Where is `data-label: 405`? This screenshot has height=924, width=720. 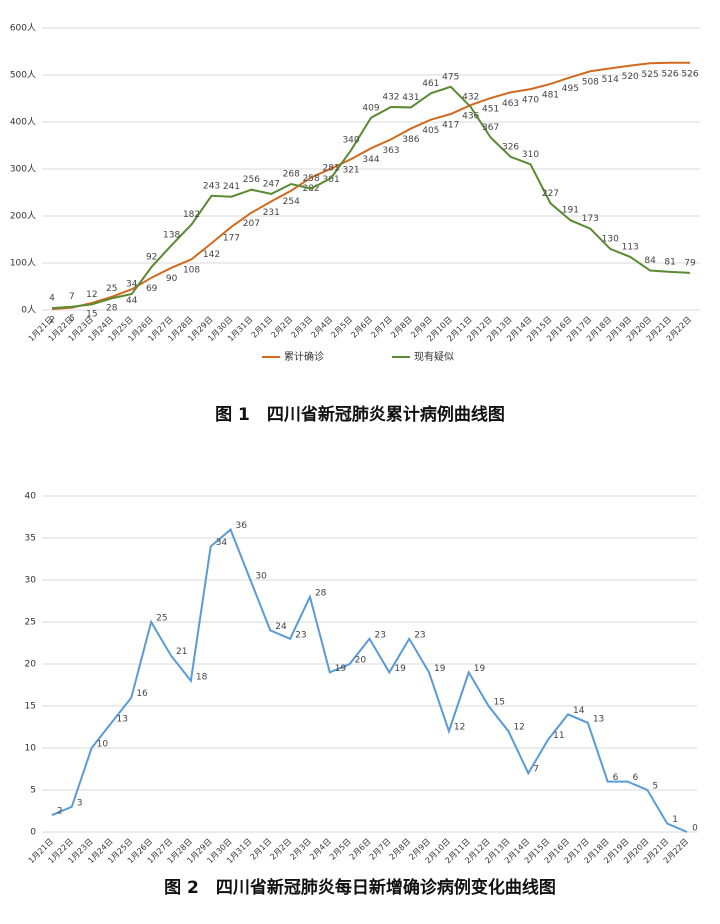
data-label: 405 is located at coordinates (430, 131).